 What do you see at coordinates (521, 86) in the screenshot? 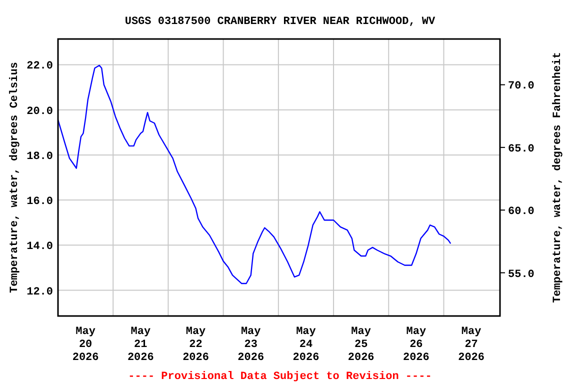
I see `y2-tick-label: 70.0` at bounding box center [521, 86].